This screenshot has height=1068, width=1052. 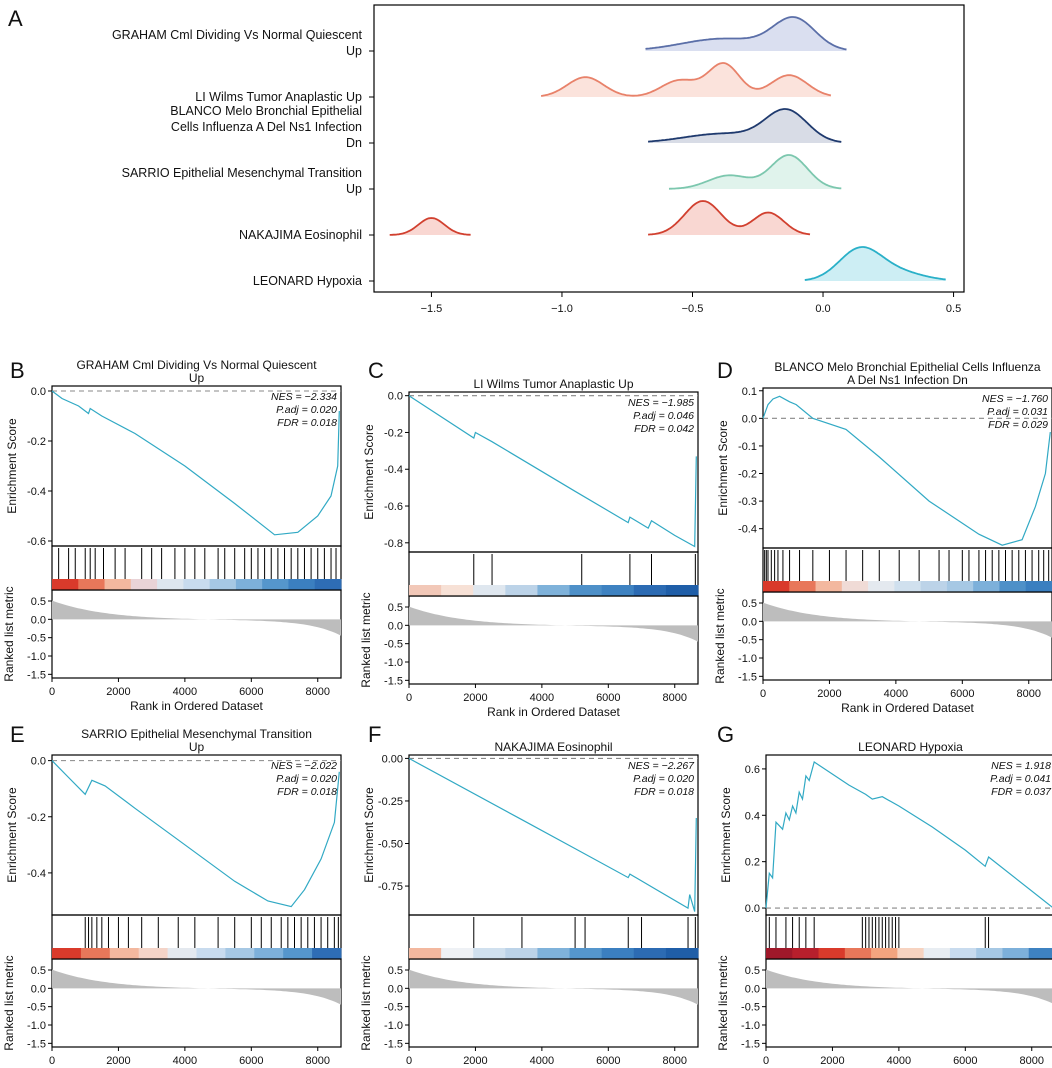 What do you see at coordinates (38, 620) in the screenshot?
I see `rank-tick-label: 0.0` at bounding box center [38, 620].